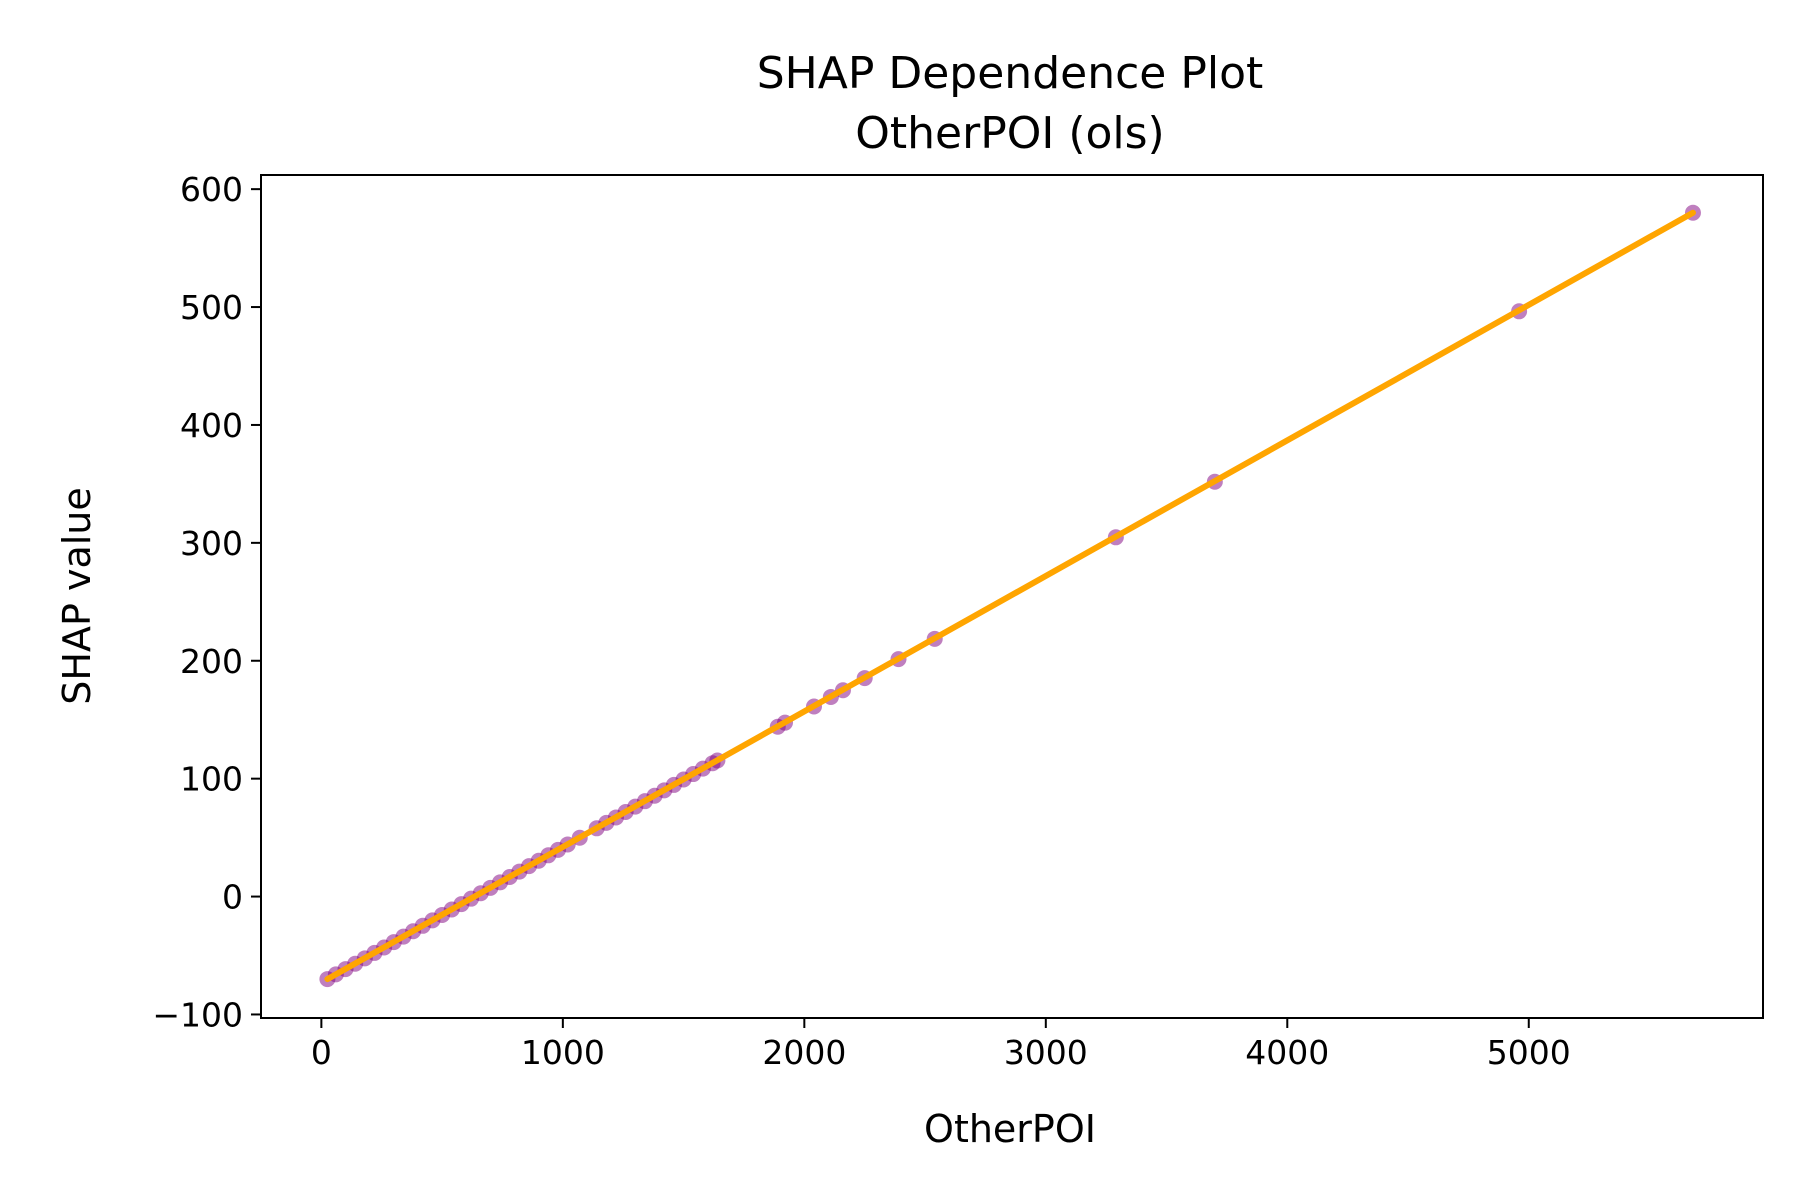 The width and height of the screenshot is (1800, 1204). Describe the element at coordinates (1010, 73) in the screenshot. I see `chart-title: SHAP Dependence Plot` at that location.